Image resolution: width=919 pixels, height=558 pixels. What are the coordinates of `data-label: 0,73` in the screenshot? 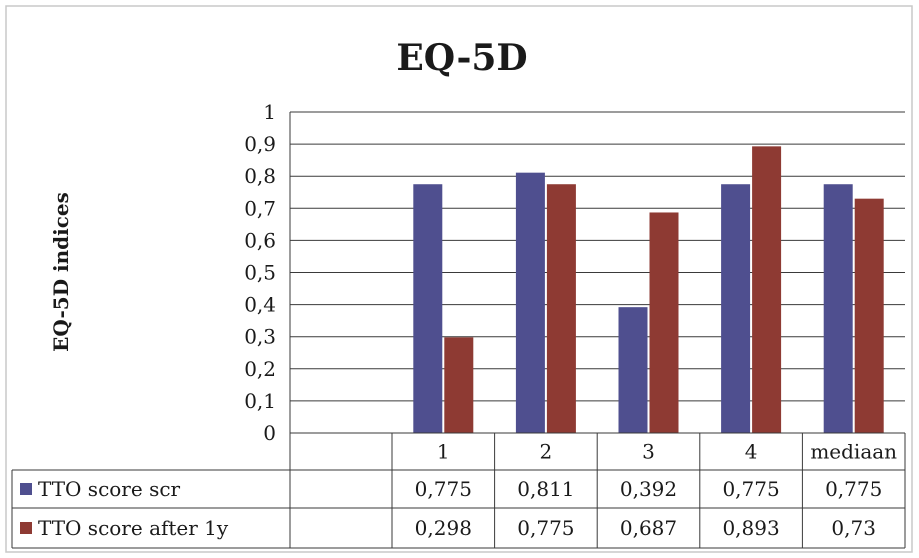 It's located at (853, 528).